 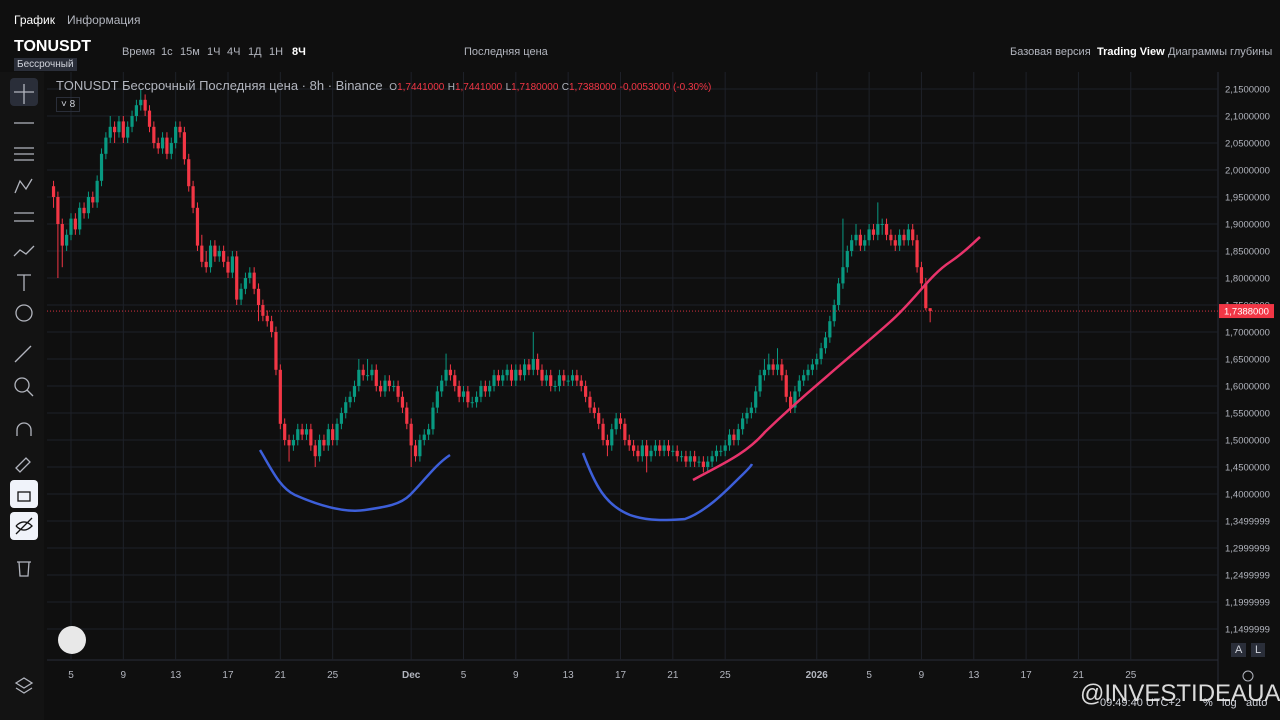 I want to click on toolbar-item: 1Ч, so click(x=214, y=52).